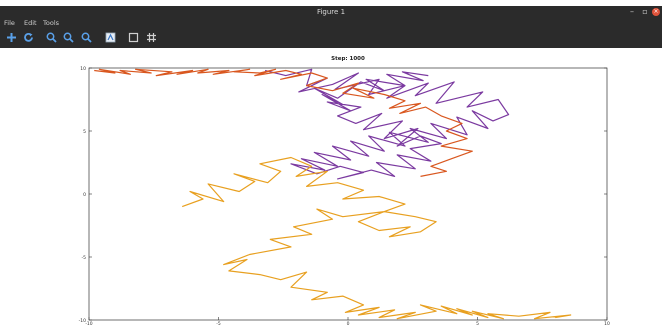 This screenshot has height=325, width=662. I want to click on menu-bar: File Edit Tools, so click(331, 23).